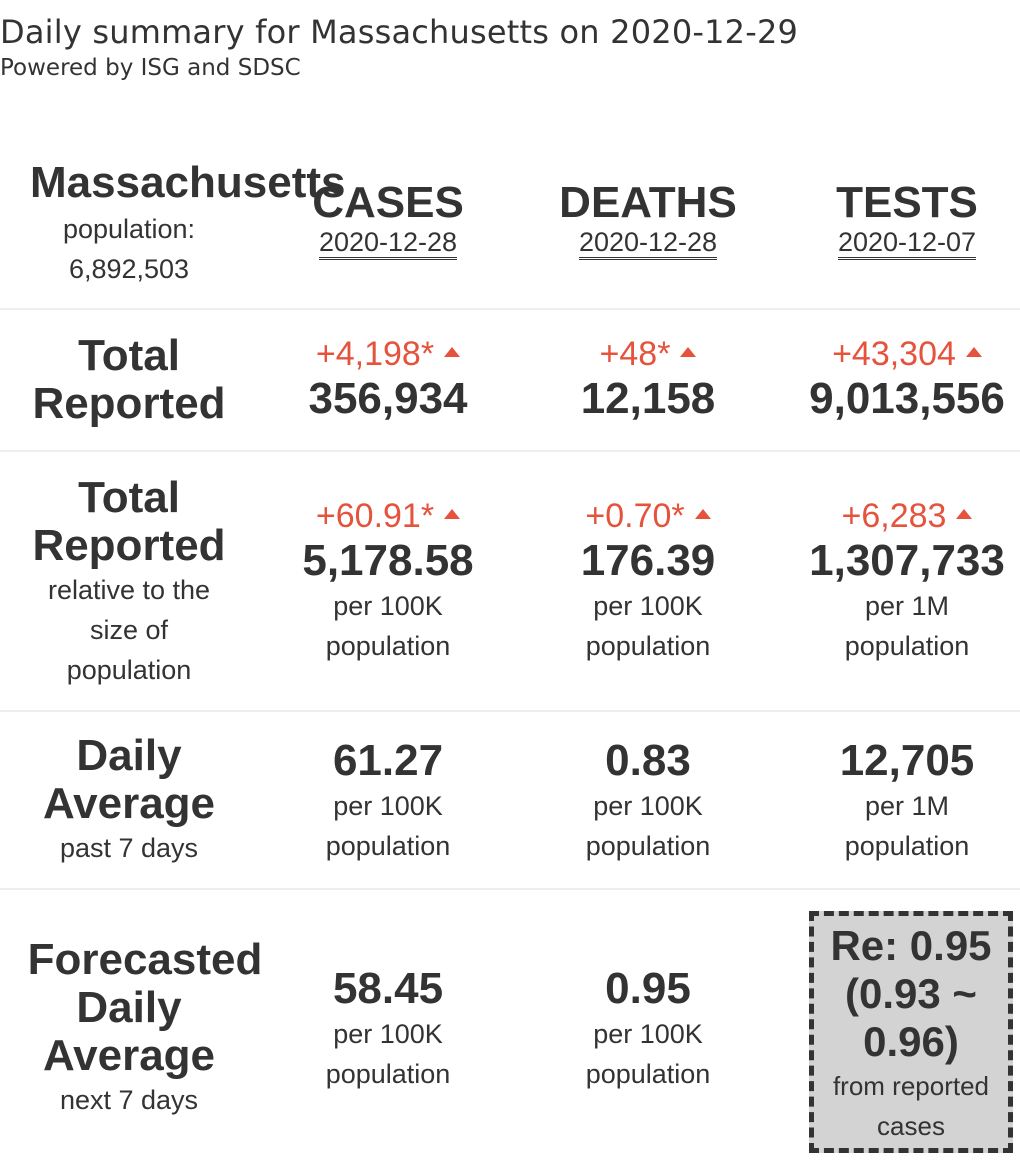 This screenshot has width=1020, height=1161. Describe the element at coordinates (388, 1029) in the screenshot. I see `cases-forecast-cell: 58.45 per 100K population` at that location.